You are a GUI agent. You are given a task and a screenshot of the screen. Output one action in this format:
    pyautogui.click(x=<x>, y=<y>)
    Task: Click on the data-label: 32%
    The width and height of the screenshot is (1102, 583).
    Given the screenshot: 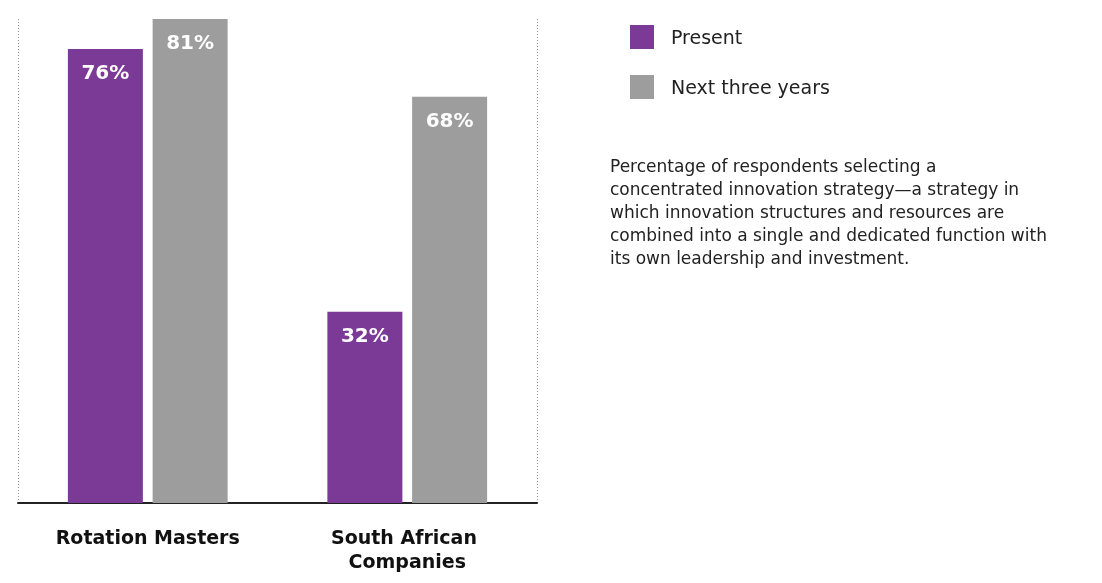 What is the action you would take?
    pyautogui.click(x=364, y=334)
    